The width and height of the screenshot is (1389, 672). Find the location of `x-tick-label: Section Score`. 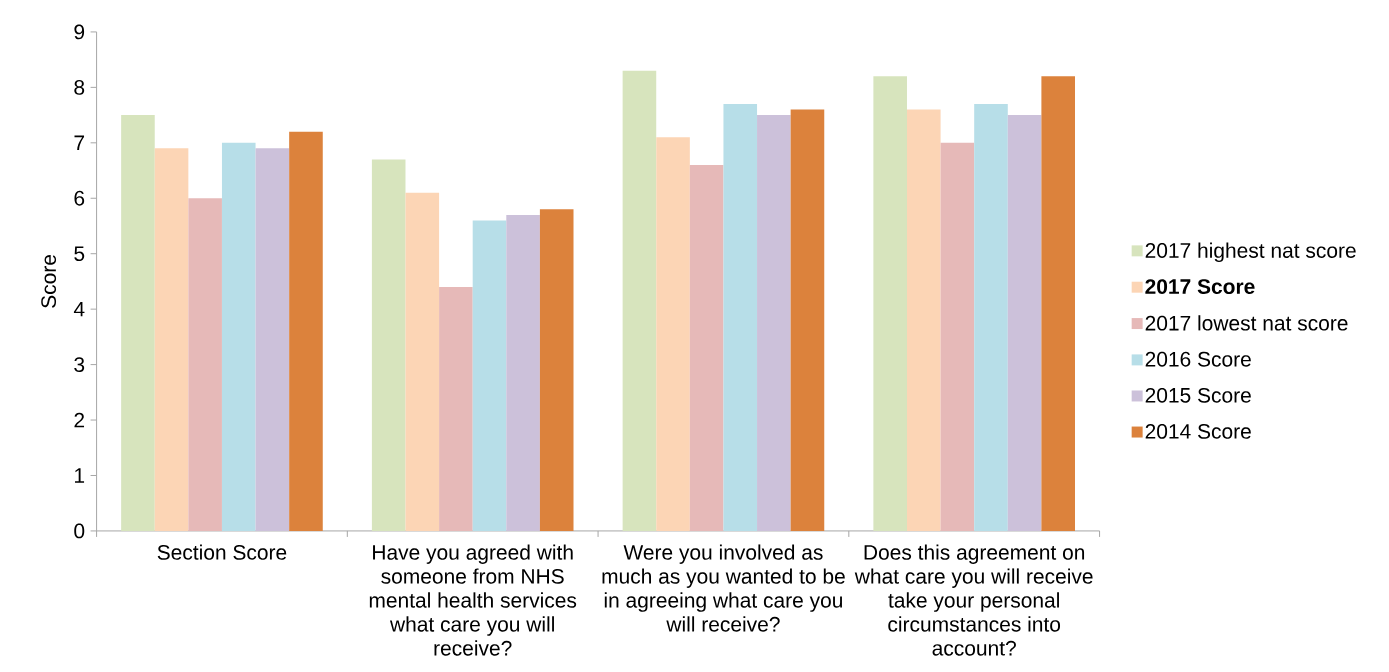

x-tick-label: Section Score is located at coordinates (222, 552).